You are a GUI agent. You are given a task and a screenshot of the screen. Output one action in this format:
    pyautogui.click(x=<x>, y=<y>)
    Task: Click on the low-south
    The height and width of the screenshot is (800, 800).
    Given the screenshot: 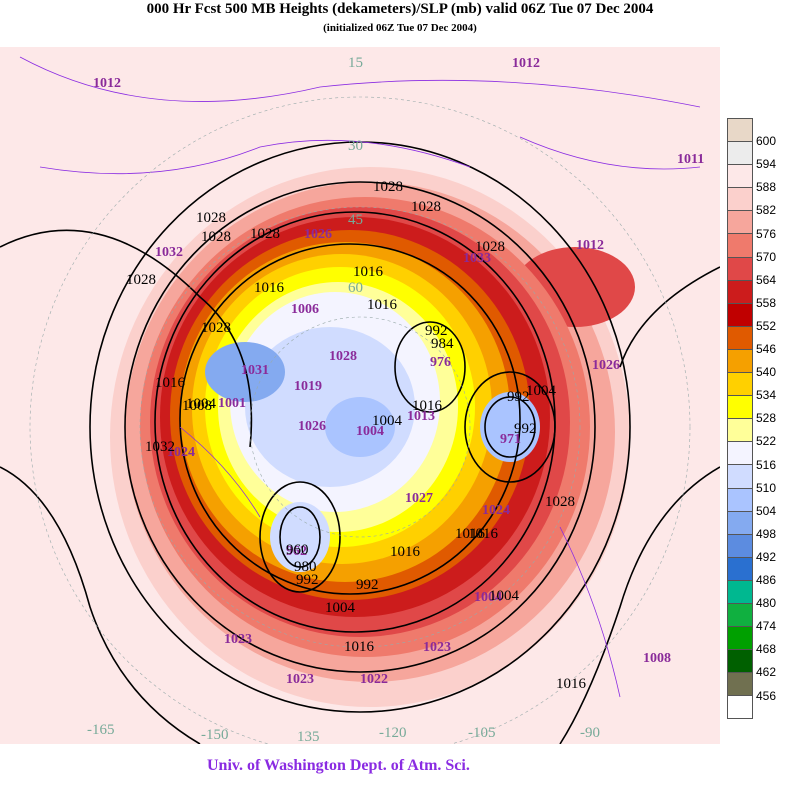 What is the action you would take?
    pyautogui.click(x=300, y=537)
    